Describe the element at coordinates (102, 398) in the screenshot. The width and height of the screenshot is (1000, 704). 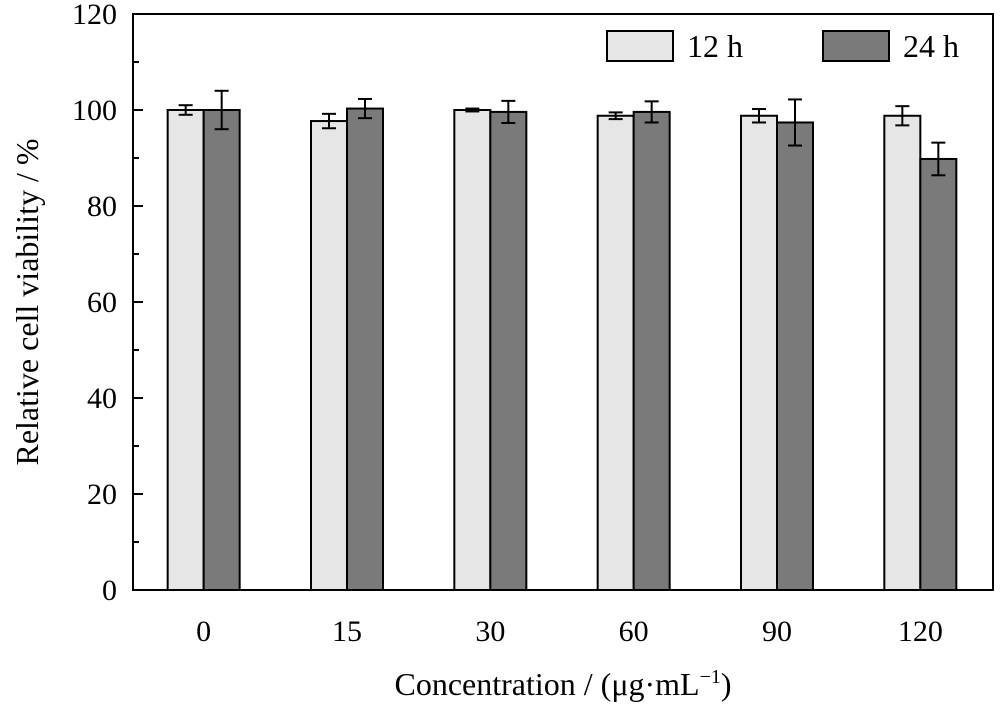
I see `y-tick-label: 40` at that location.